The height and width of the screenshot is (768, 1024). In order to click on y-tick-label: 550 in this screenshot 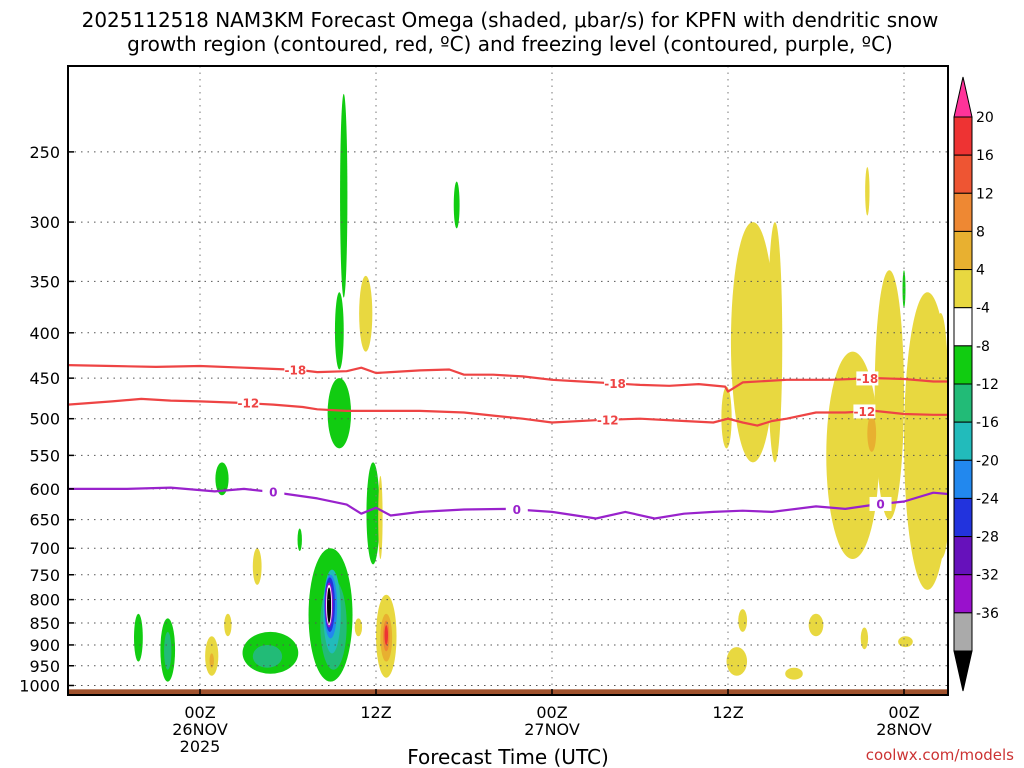, I will do `click(44, 455)`.